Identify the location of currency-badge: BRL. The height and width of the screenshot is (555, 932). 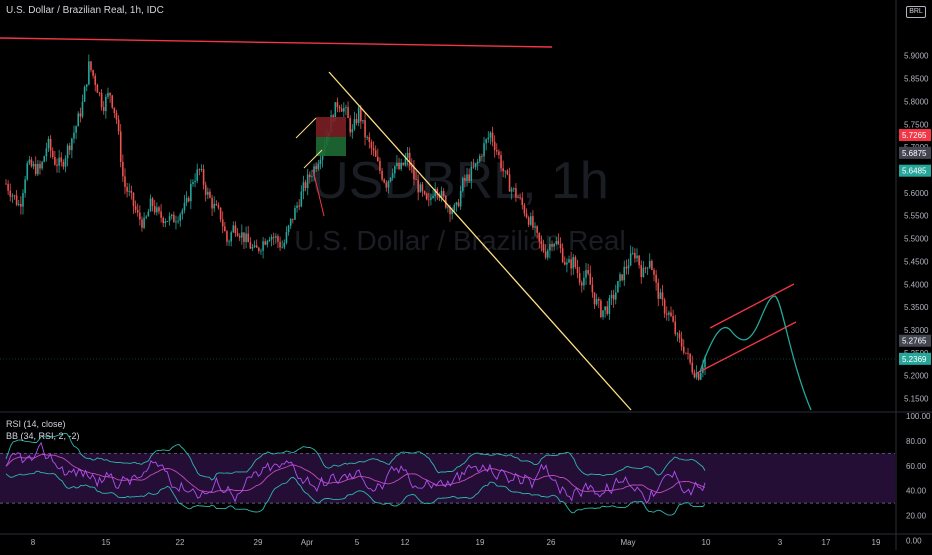
(916, 12).